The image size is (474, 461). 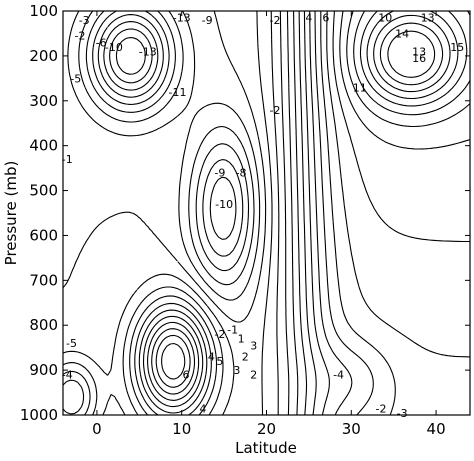 What do you see at coordinates (43, 325) in the screenshot?
I see `y-tick-label: 800` at bounding box center [43, 325].